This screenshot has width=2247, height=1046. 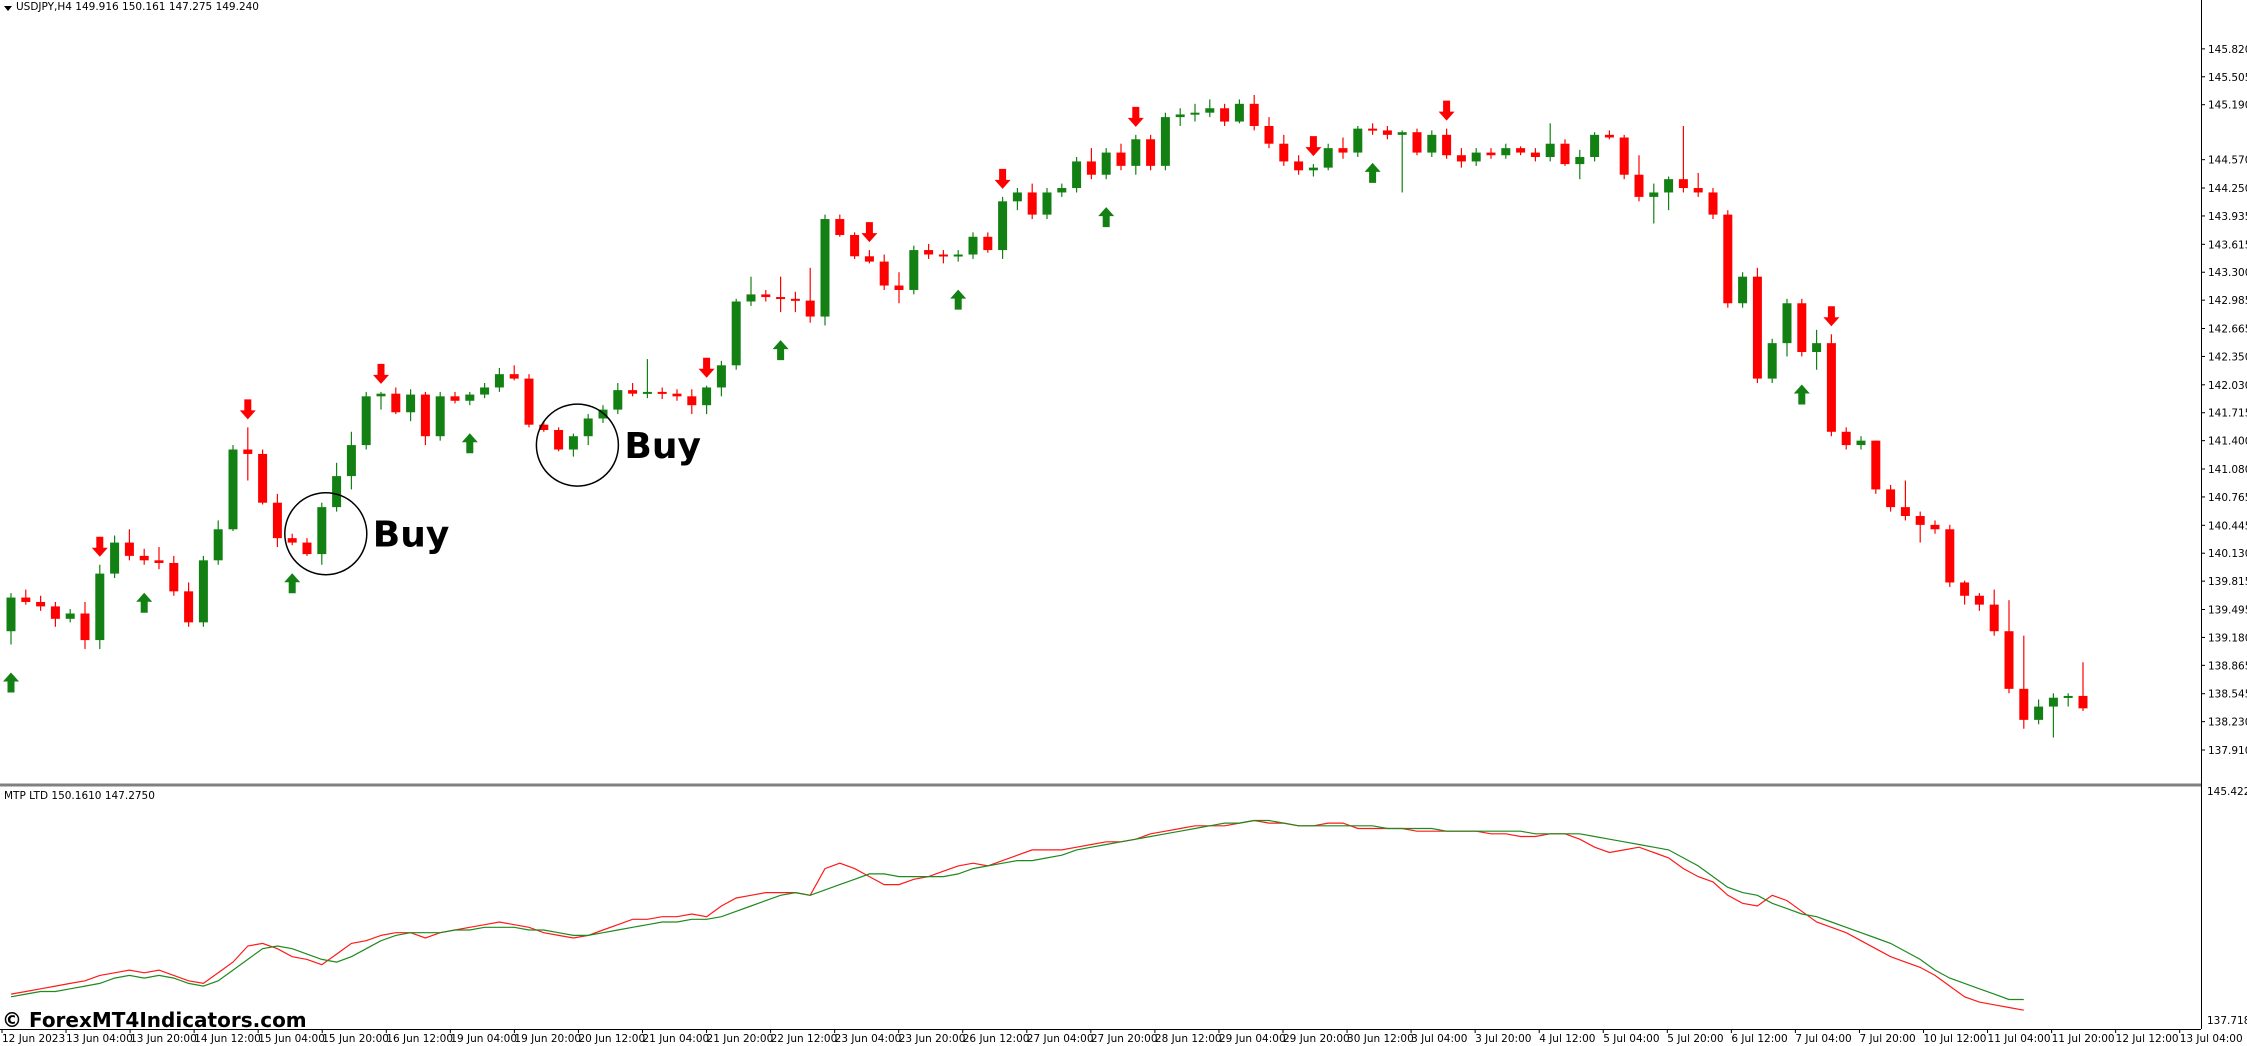 What do you see at coordinates (1759, 1039) in the screenshot?
I see `time-tick-label: 6 Jul 12:00` at bounding box center [1759, 1039].